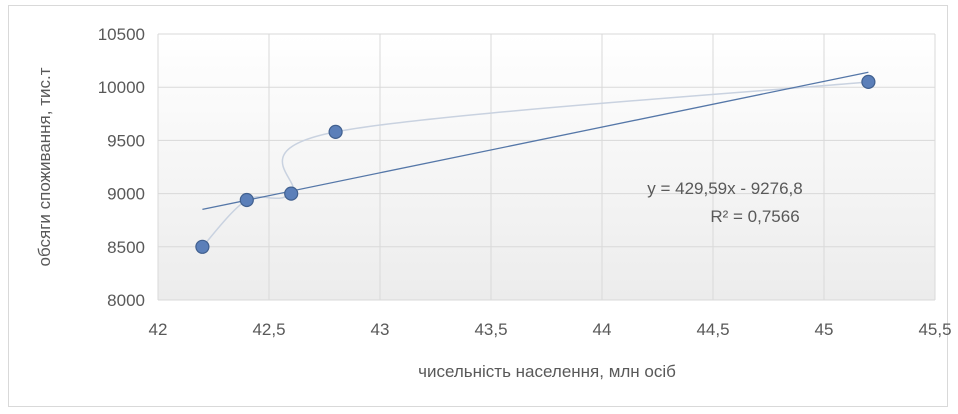 Image resolution: width=958 pixels, height=414 pixels. What do you see at coordinates (602, 329) in the screenshot?
I see `x-tick-label: 44` at bounding box center [602, 329].